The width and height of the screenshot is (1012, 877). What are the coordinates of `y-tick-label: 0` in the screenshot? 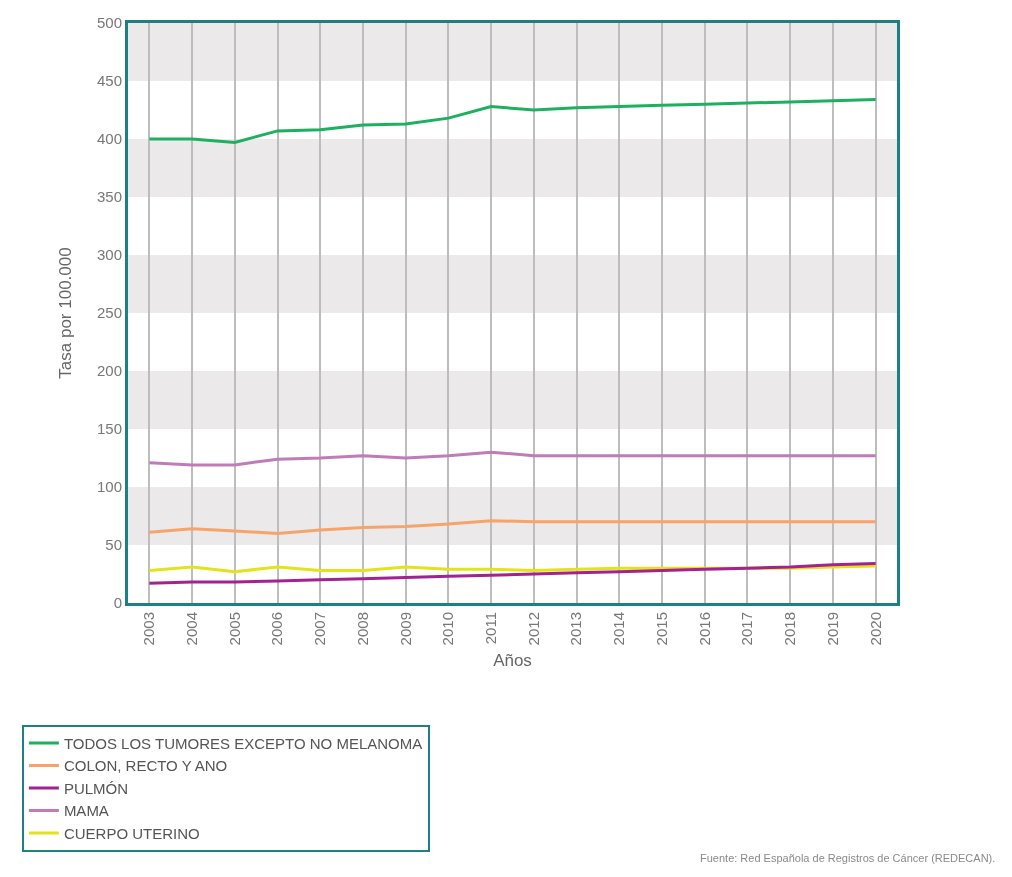 It's located at (117, 603).